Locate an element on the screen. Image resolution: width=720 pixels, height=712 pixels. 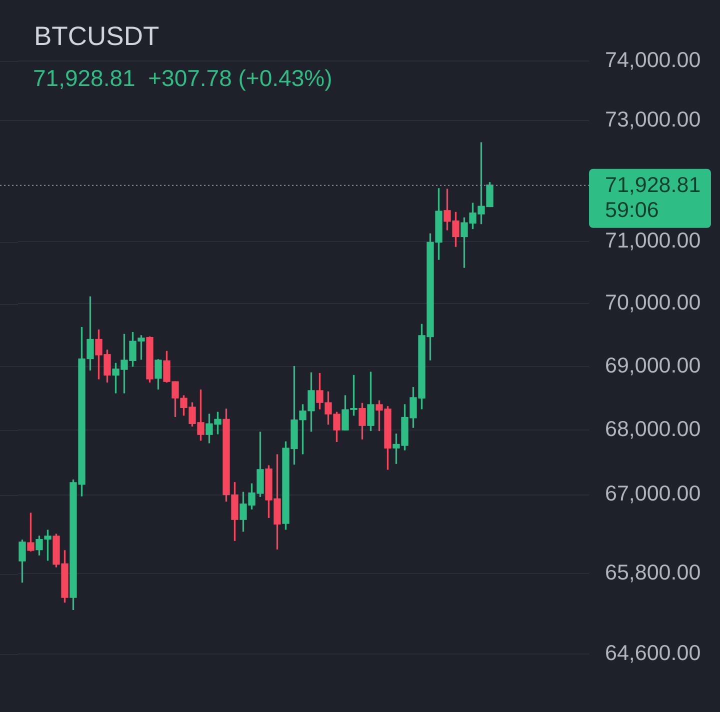
y-tick-label: 71,000.00 is located at coordinates (653, 240).